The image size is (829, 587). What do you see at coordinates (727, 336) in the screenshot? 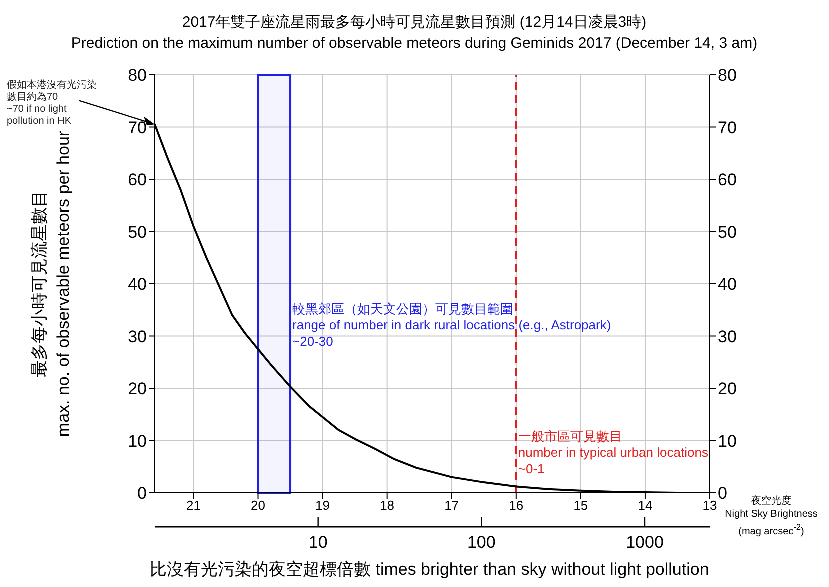
I see `y2-tick-label: 30` at bounding box center [727, 336].